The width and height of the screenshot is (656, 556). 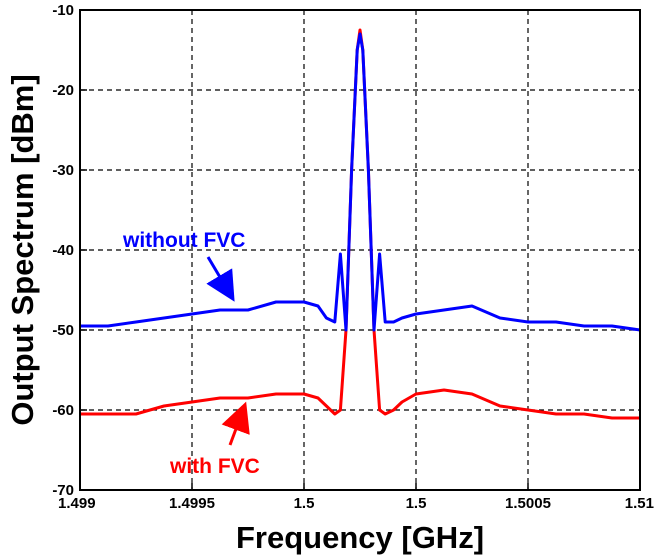 I want to click on annotation-without-fvc: without FVC, so click(x=183, y=240).